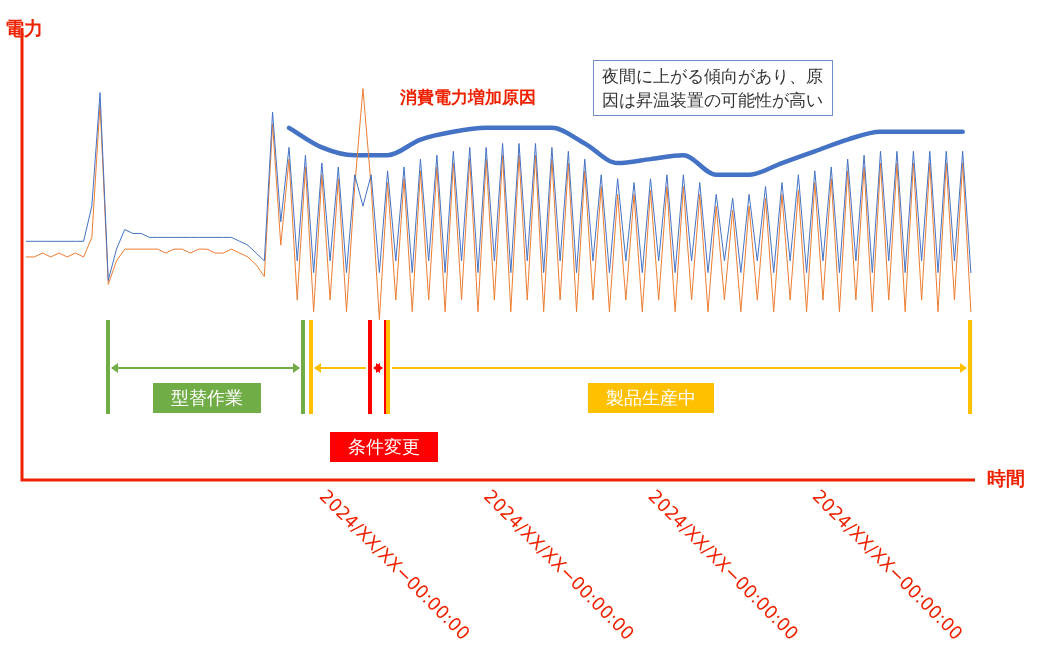 The width and height of the screenshot is (1041, 662). I want to click on annotation: 型替作業, so click(207, 398).